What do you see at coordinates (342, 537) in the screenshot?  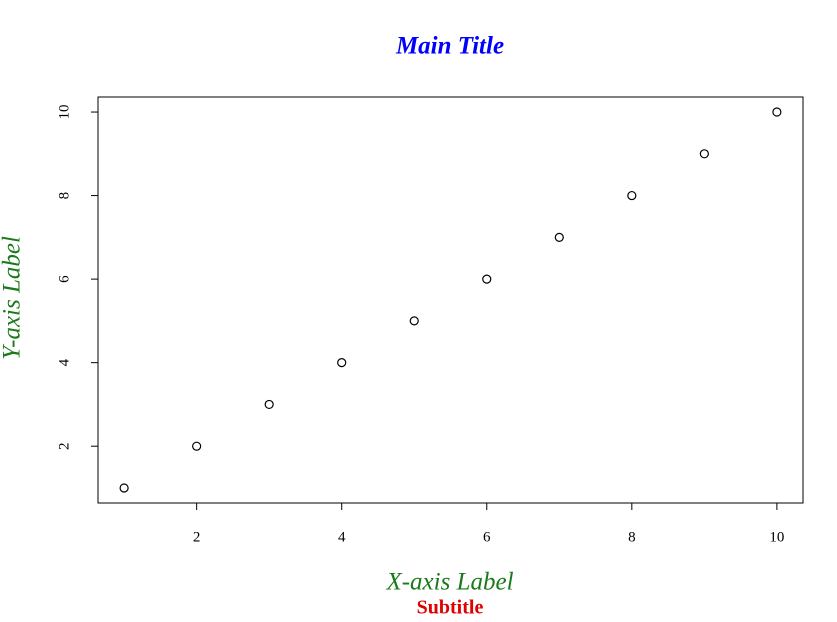 I see `x-tick-label: 4` at bounding box center [342, 537].